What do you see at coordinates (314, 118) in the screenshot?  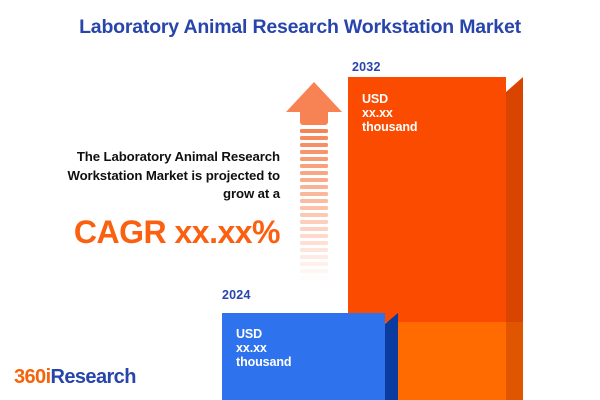 I see `arrow-neck` at bounding box center [314, 118].